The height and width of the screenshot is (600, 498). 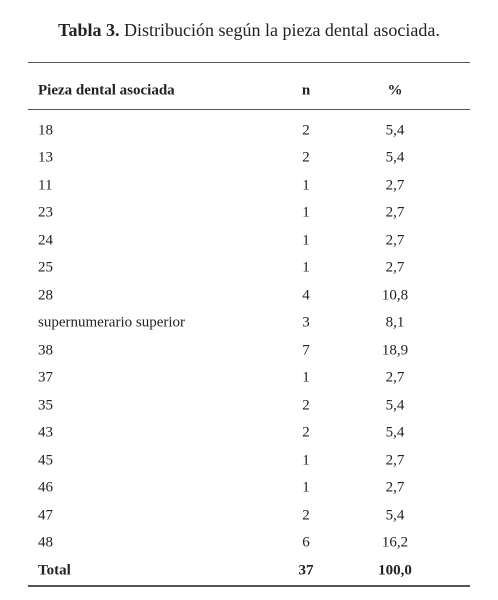 I want to click on table-cell: 46, so click(x=45, y=487).